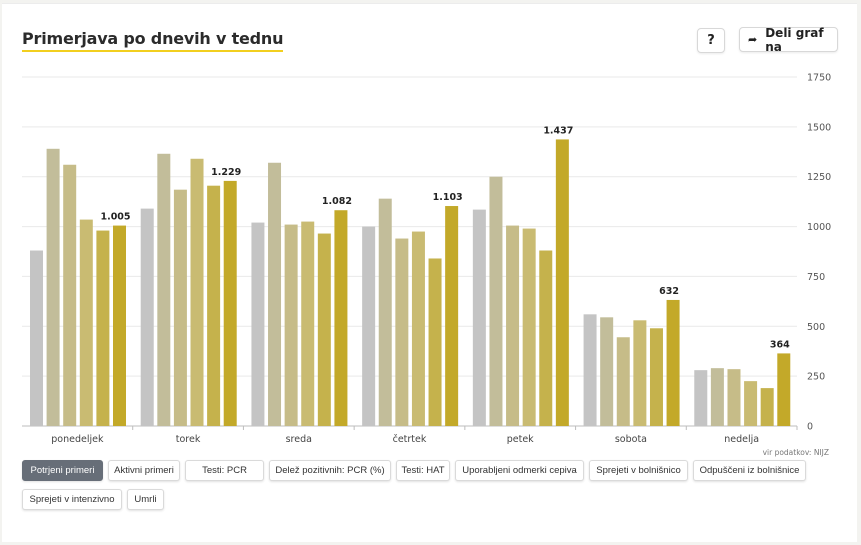 The height and width of the screenshot is (545, 861). Describe the element at coordinates (144, 470) in the screenshot. I see `tab-aktivni-primeri: Aktivni primeri` at that location.